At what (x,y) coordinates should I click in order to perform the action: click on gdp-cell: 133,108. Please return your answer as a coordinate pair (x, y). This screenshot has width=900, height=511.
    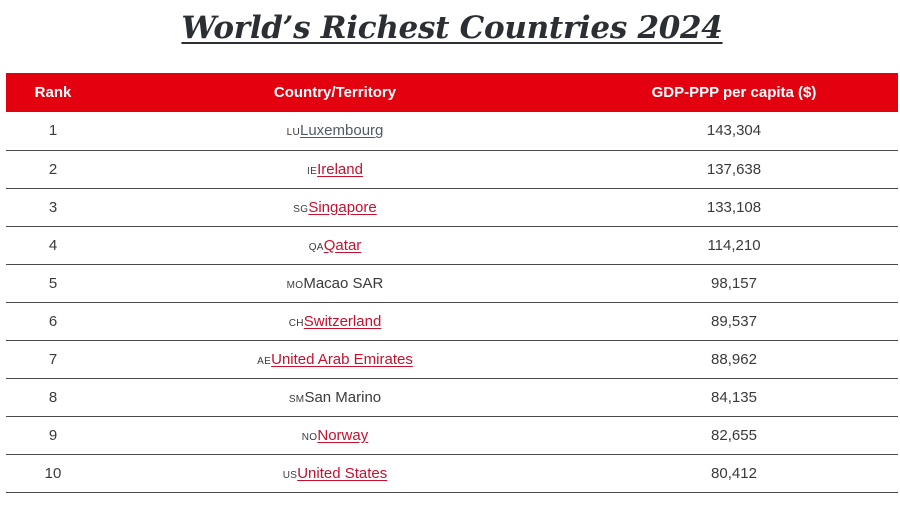
    Looking at the image, I should click on (734, 207).